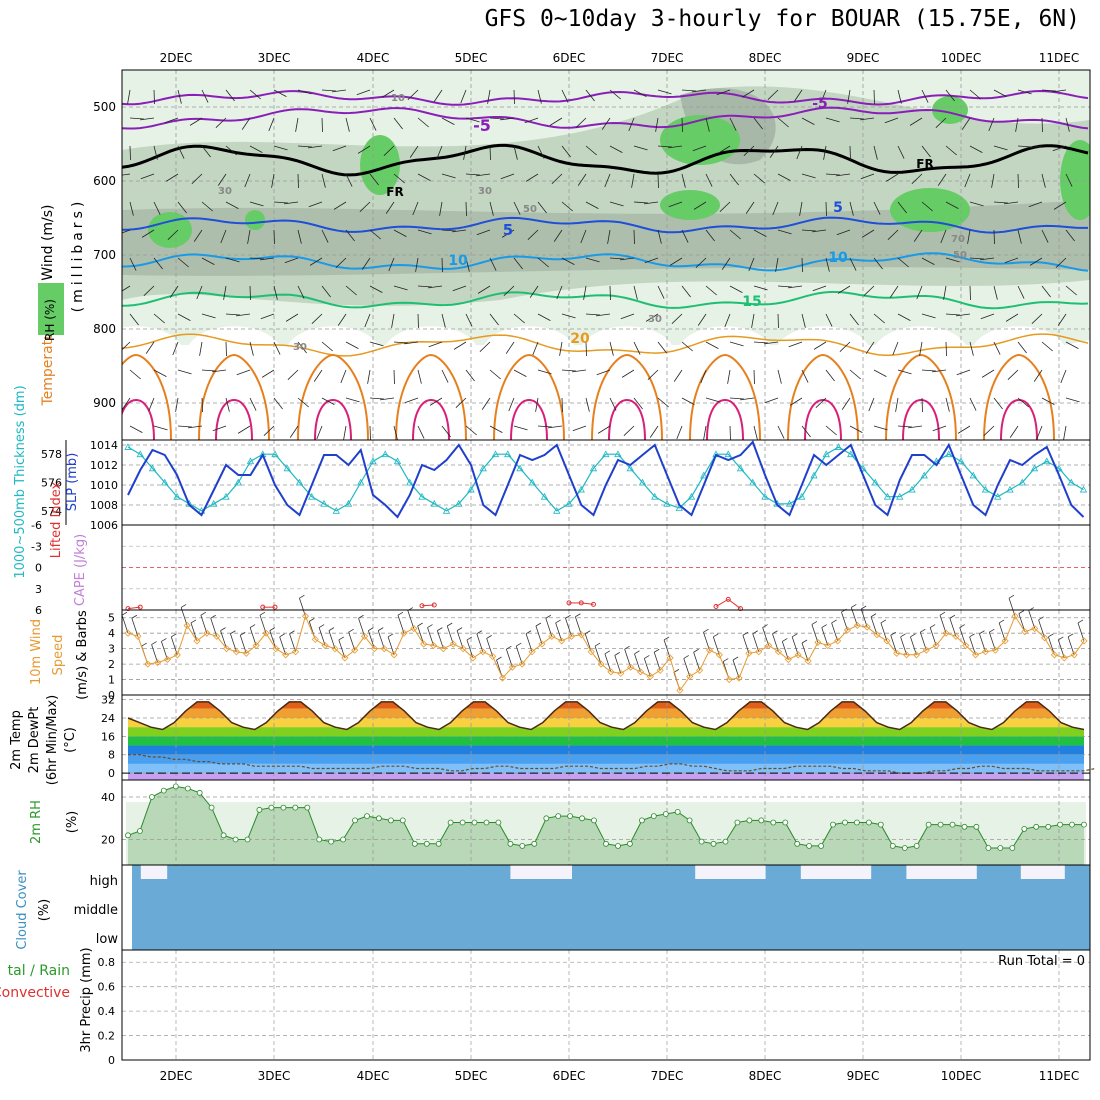 The height and width of the screenshot is (1100, 1100). Describe the element at coordinates (606, 1005) in the screenshot. I see `precip-frame` at that location.